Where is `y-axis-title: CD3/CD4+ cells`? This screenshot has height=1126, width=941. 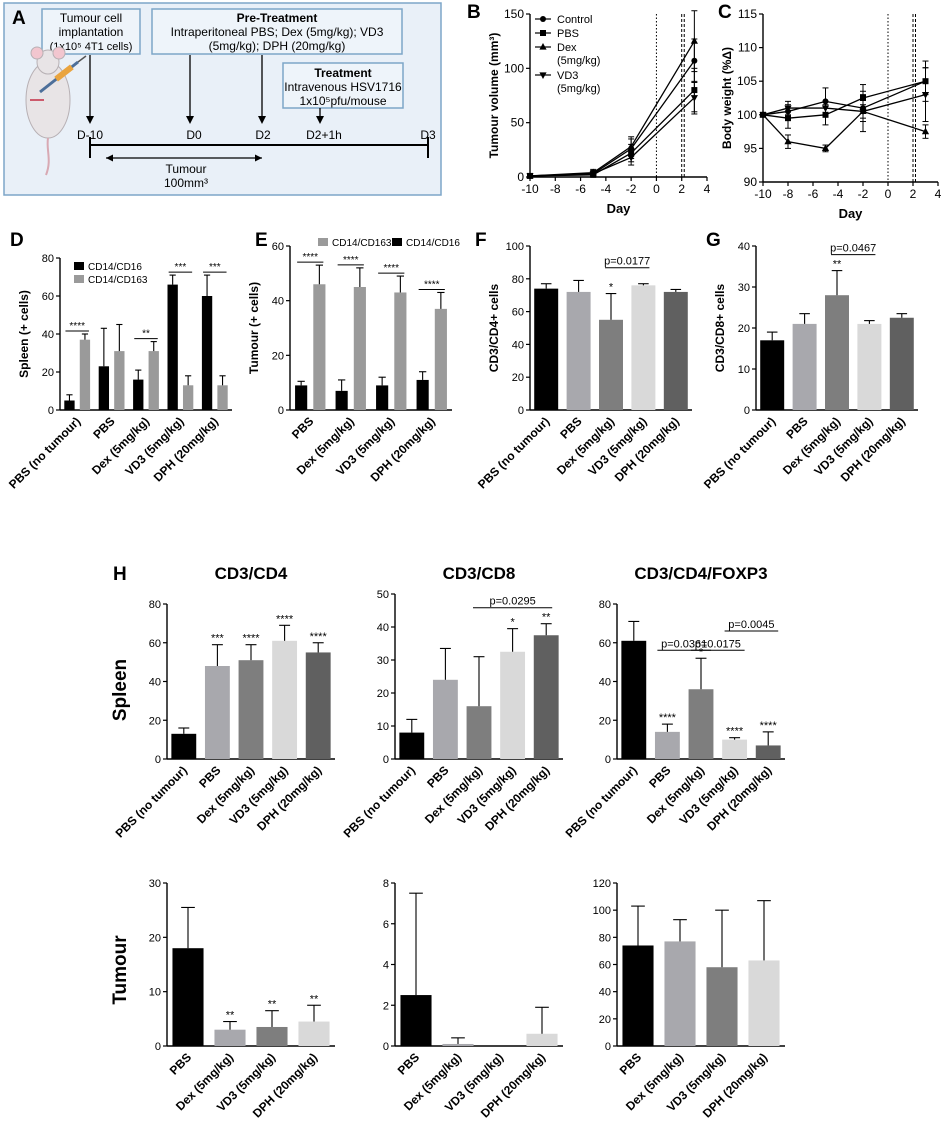
y-axis-title: CD3/CD4+ cells is located at coordinates (494, 327).